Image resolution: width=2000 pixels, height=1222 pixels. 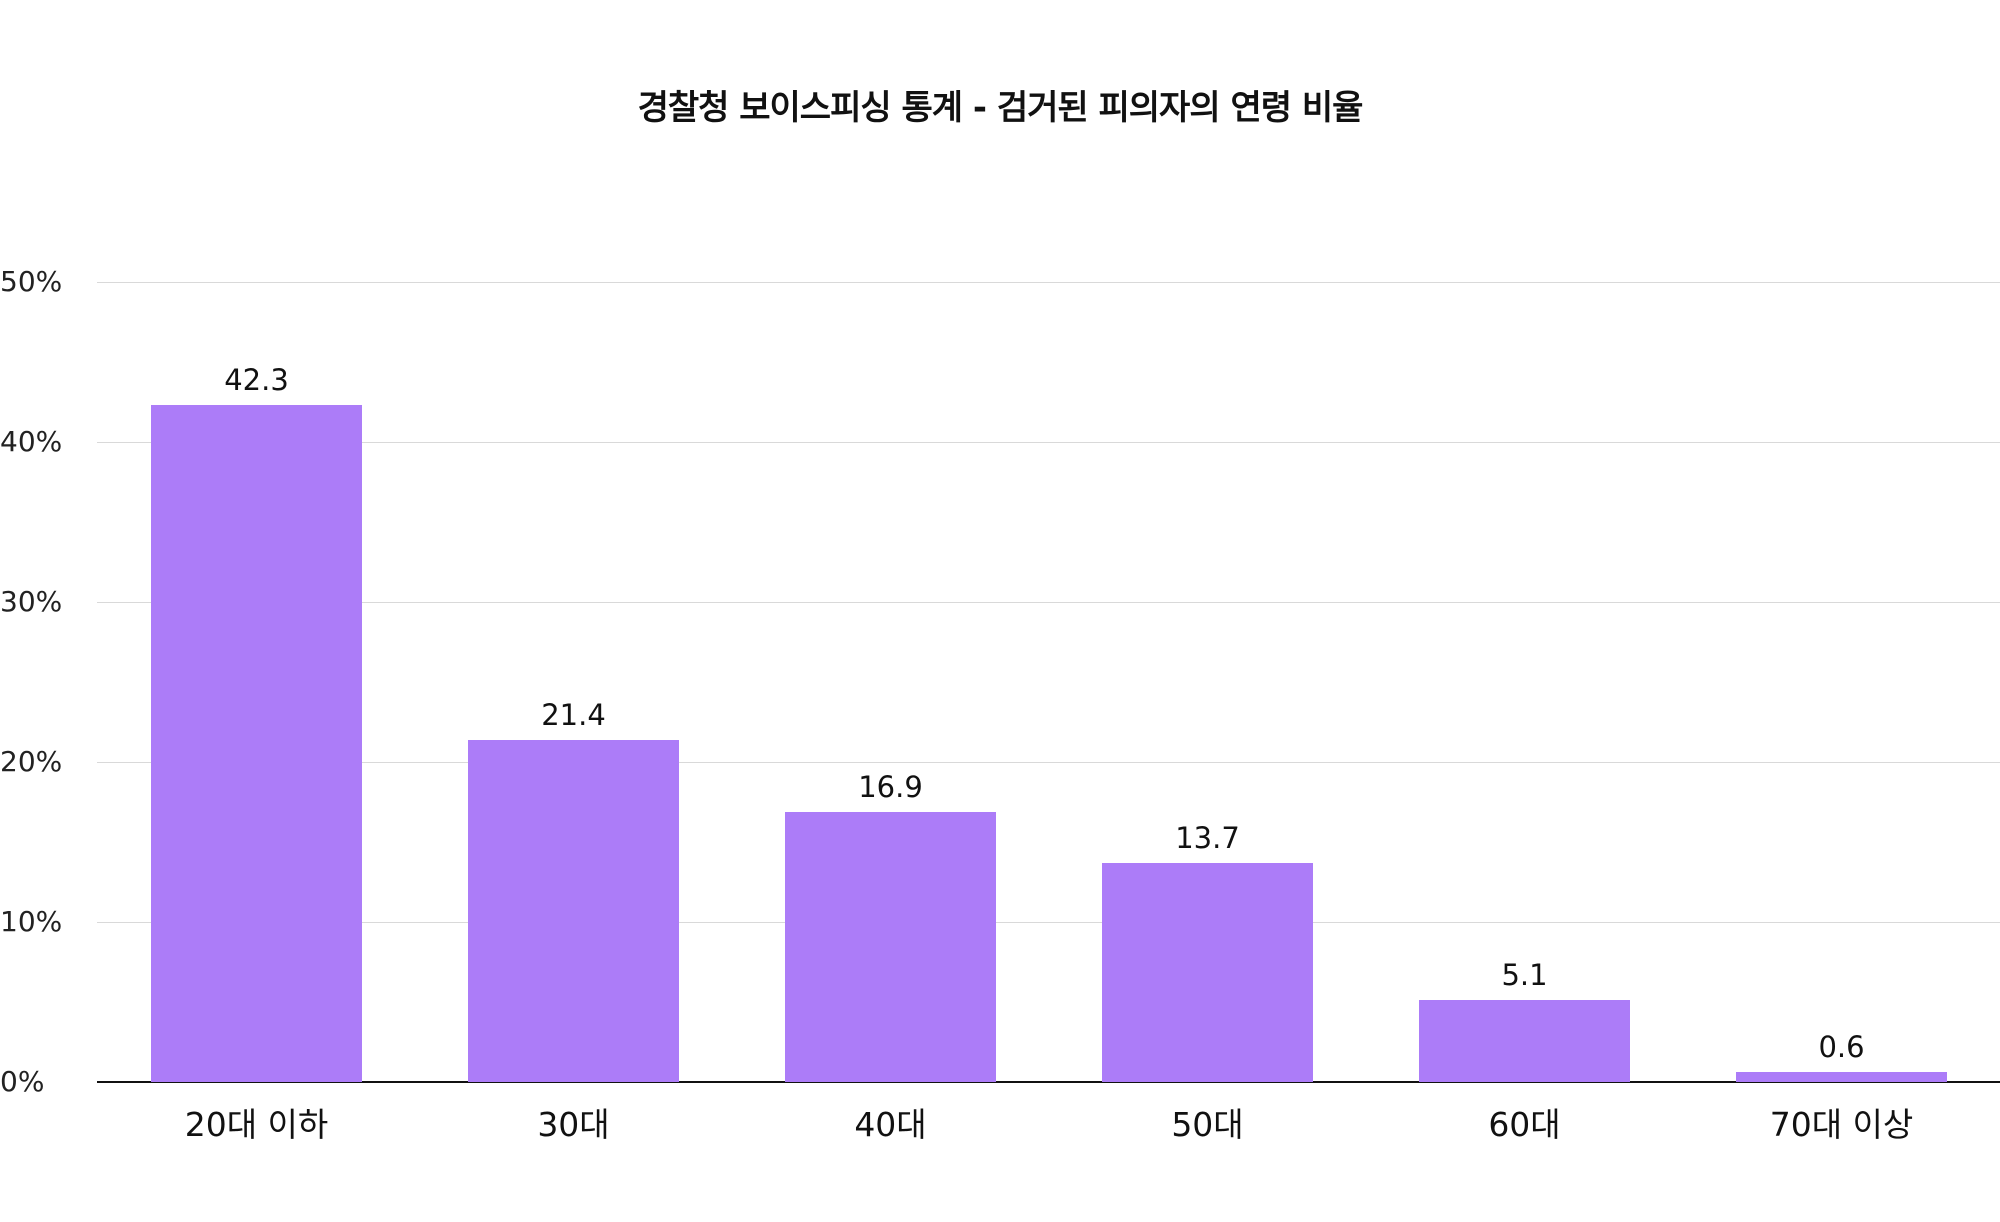 I want to click on x-axis-line, so click(x=1048, y=1082).